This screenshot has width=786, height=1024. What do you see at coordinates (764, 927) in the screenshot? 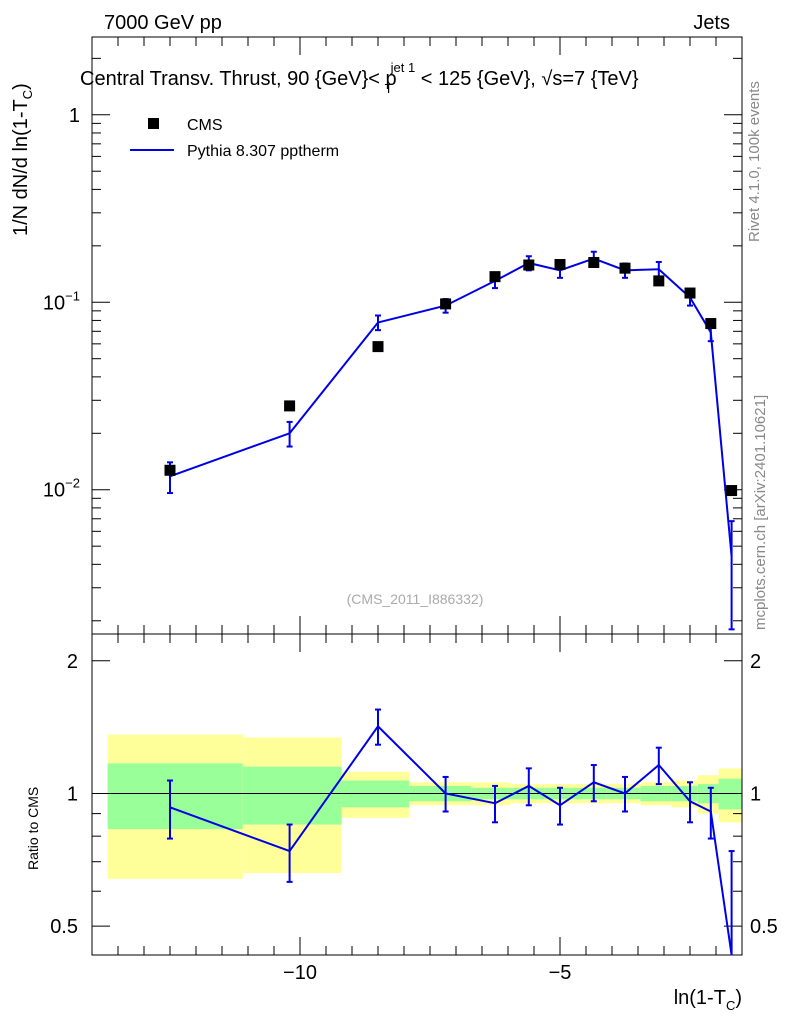
I see `ratio-y-tick-label-right: 0.5` at bounding box center [764, 927].